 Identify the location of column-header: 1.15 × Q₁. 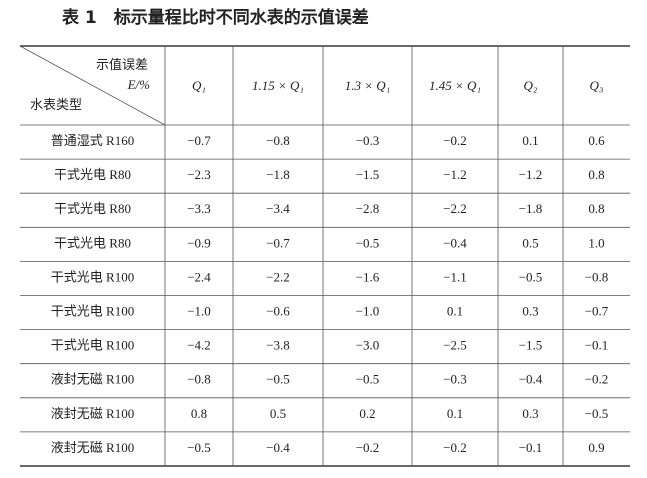
(278, 85).